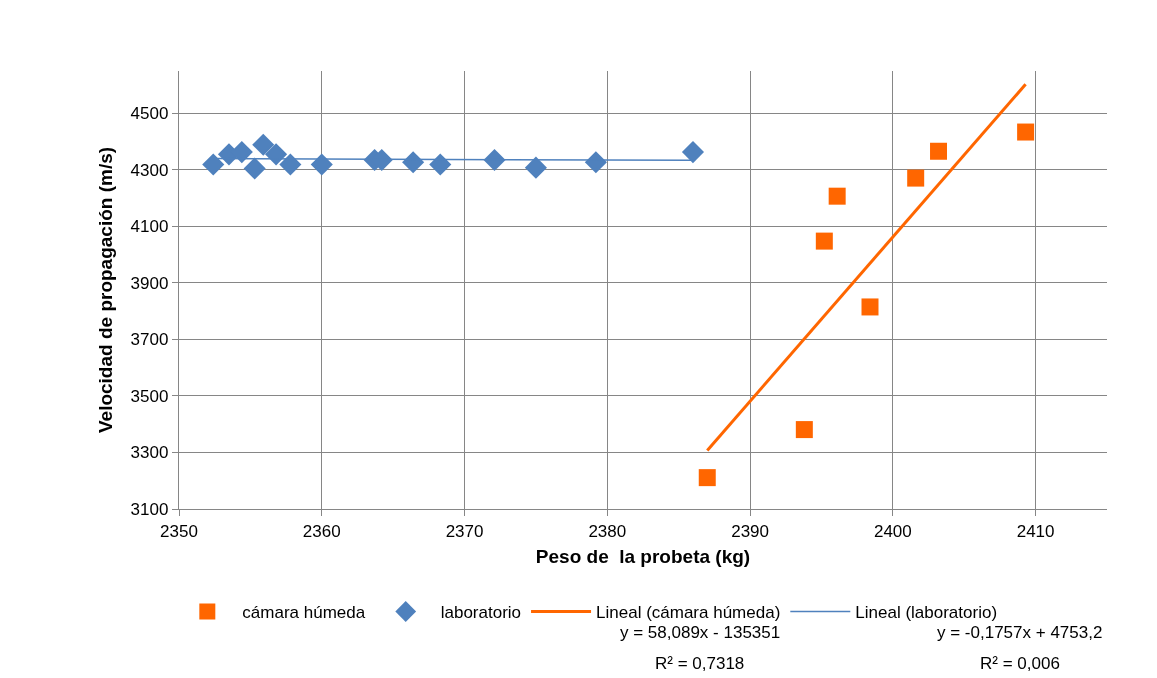 This screenshot has height=678, width=1157. I want to click on text: y = -0,1757x + 4753,2, so click(1020, 632).